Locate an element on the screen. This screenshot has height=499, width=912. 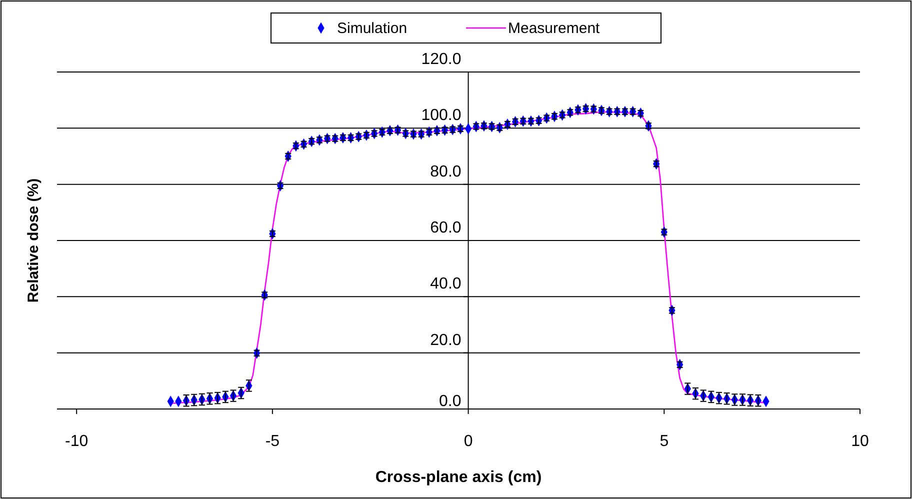
legend-label: Measurement is located at coordinates (554, 28).